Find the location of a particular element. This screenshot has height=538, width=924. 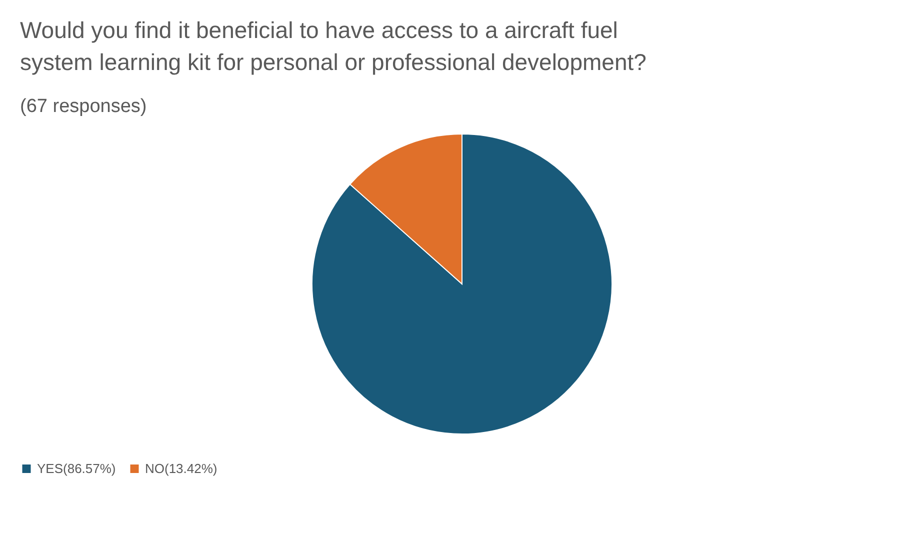

legend-label: YES(86.57%) is located at coordinates (76, 468).